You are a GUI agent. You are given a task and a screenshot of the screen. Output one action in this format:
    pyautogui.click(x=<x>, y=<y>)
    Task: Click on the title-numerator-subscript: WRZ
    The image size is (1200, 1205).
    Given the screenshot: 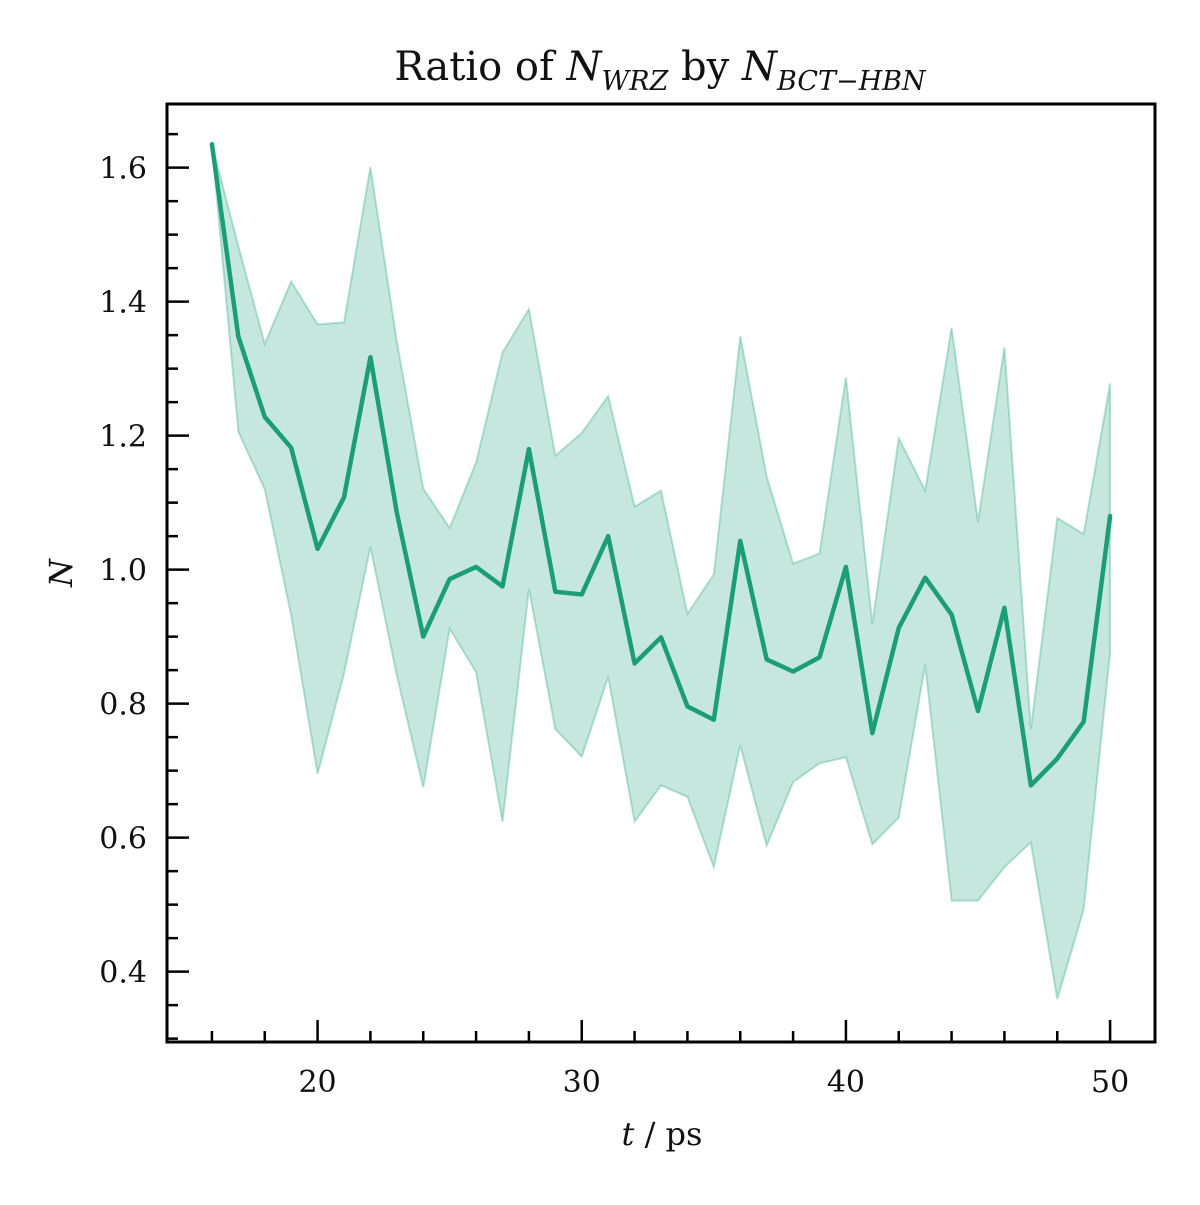 What is the action you would take?
    pyautogui.click(x=636, y=81)
    